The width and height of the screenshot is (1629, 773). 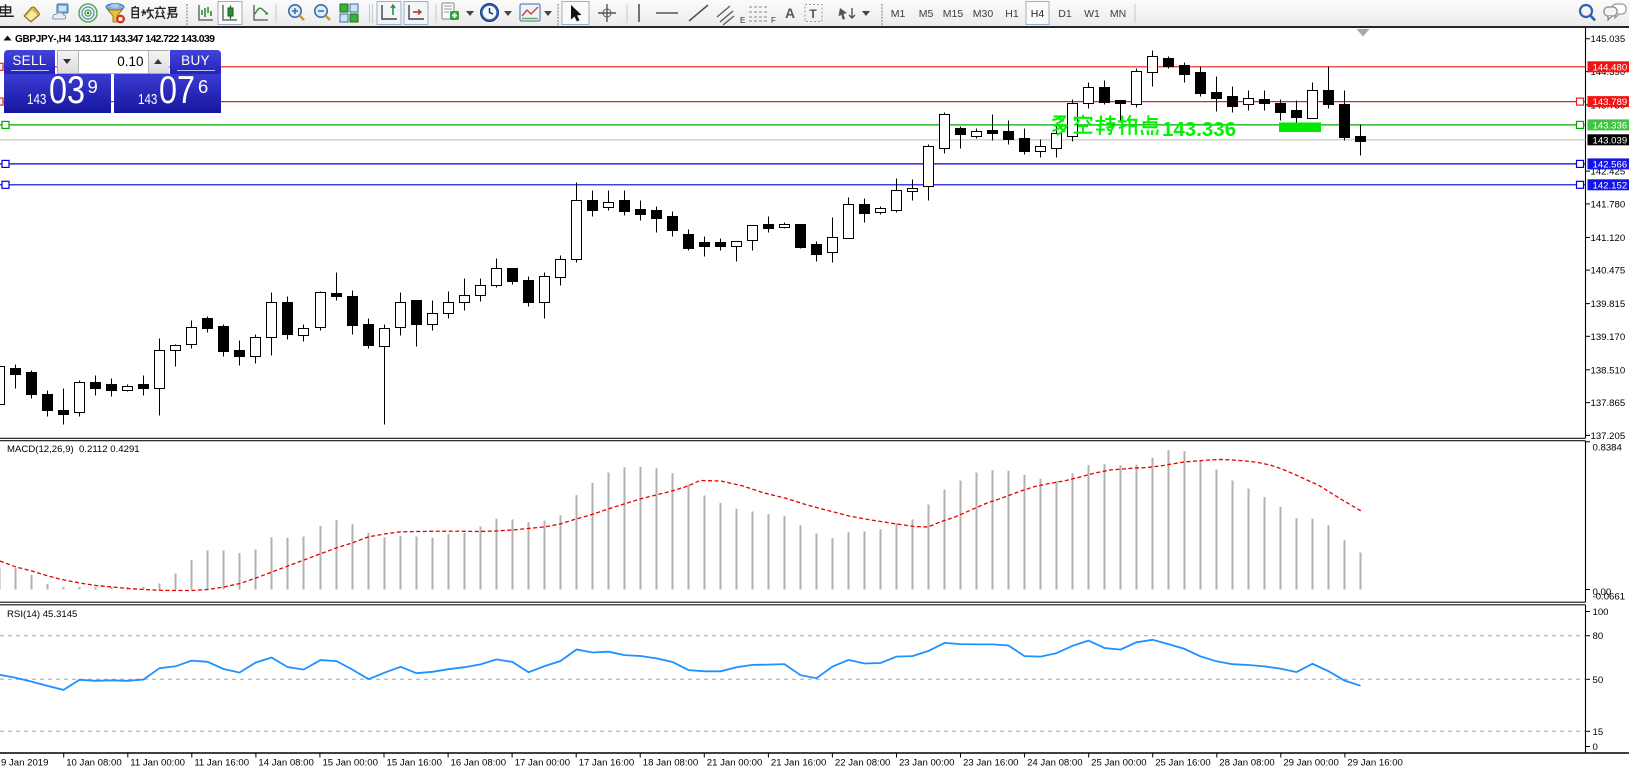 What do you see at coordinates (1608, 436) in the screenshot?
I see `svg-text: 137.205` at bounding box center [1608, 436].